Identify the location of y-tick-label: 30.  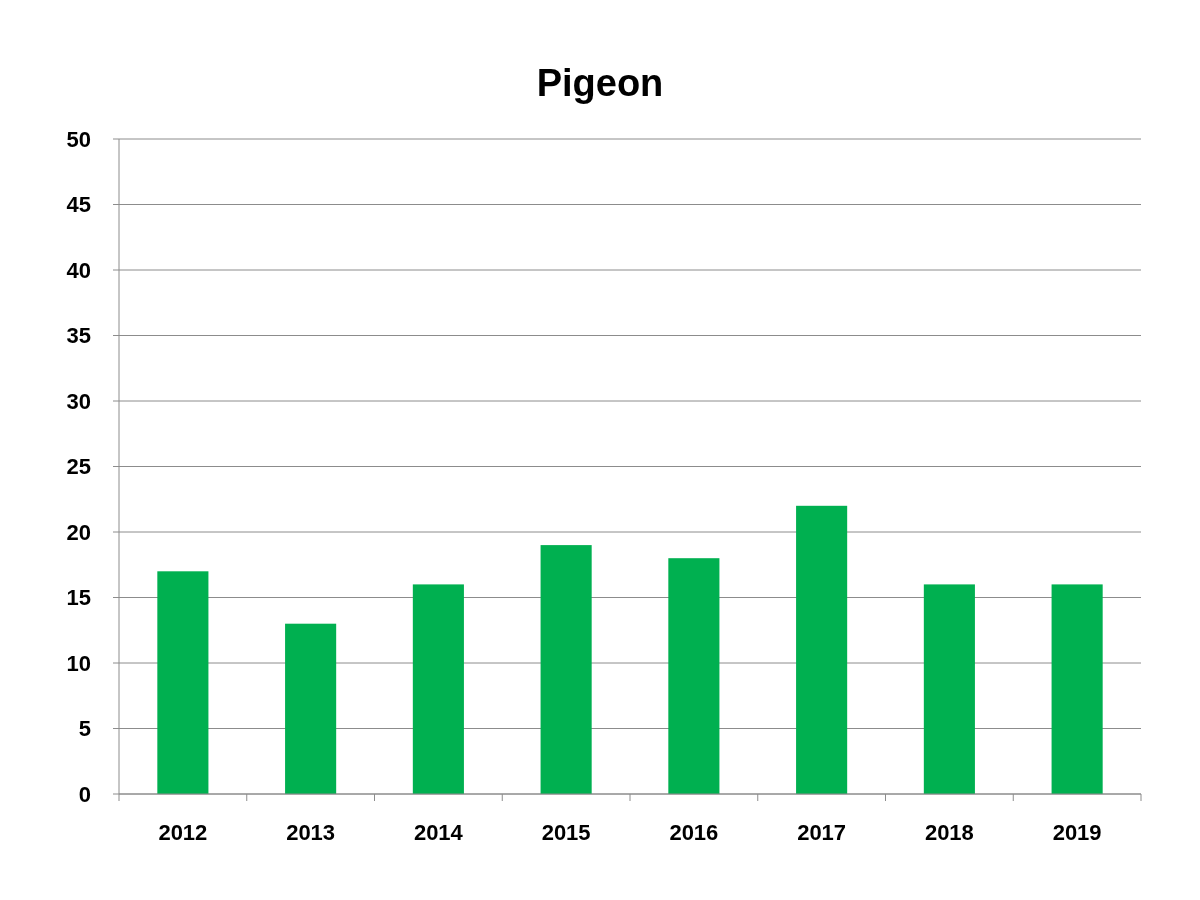
(78, 401).